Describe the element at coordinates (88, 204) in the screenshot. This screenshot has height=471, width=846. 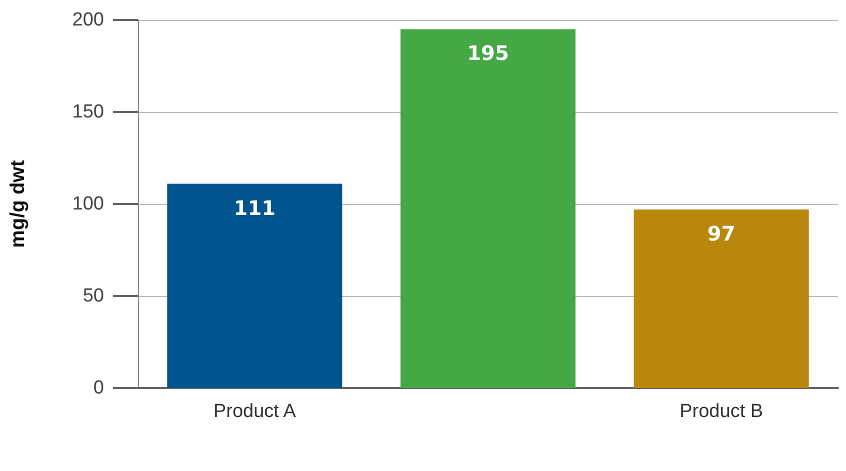
I see `y-tick-label: 100` at that location.